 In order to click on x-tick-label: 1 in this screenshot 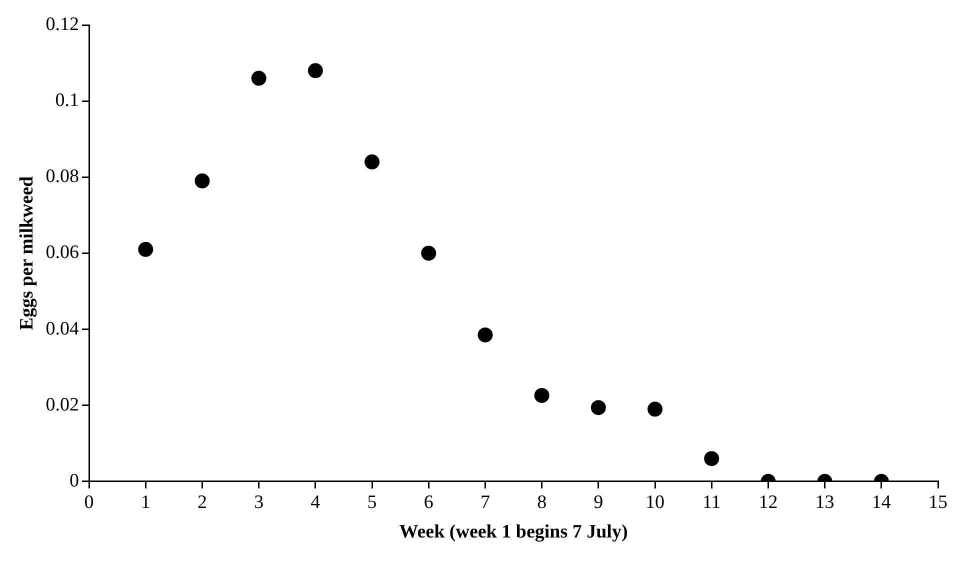, I will do `click(145, 502)`.